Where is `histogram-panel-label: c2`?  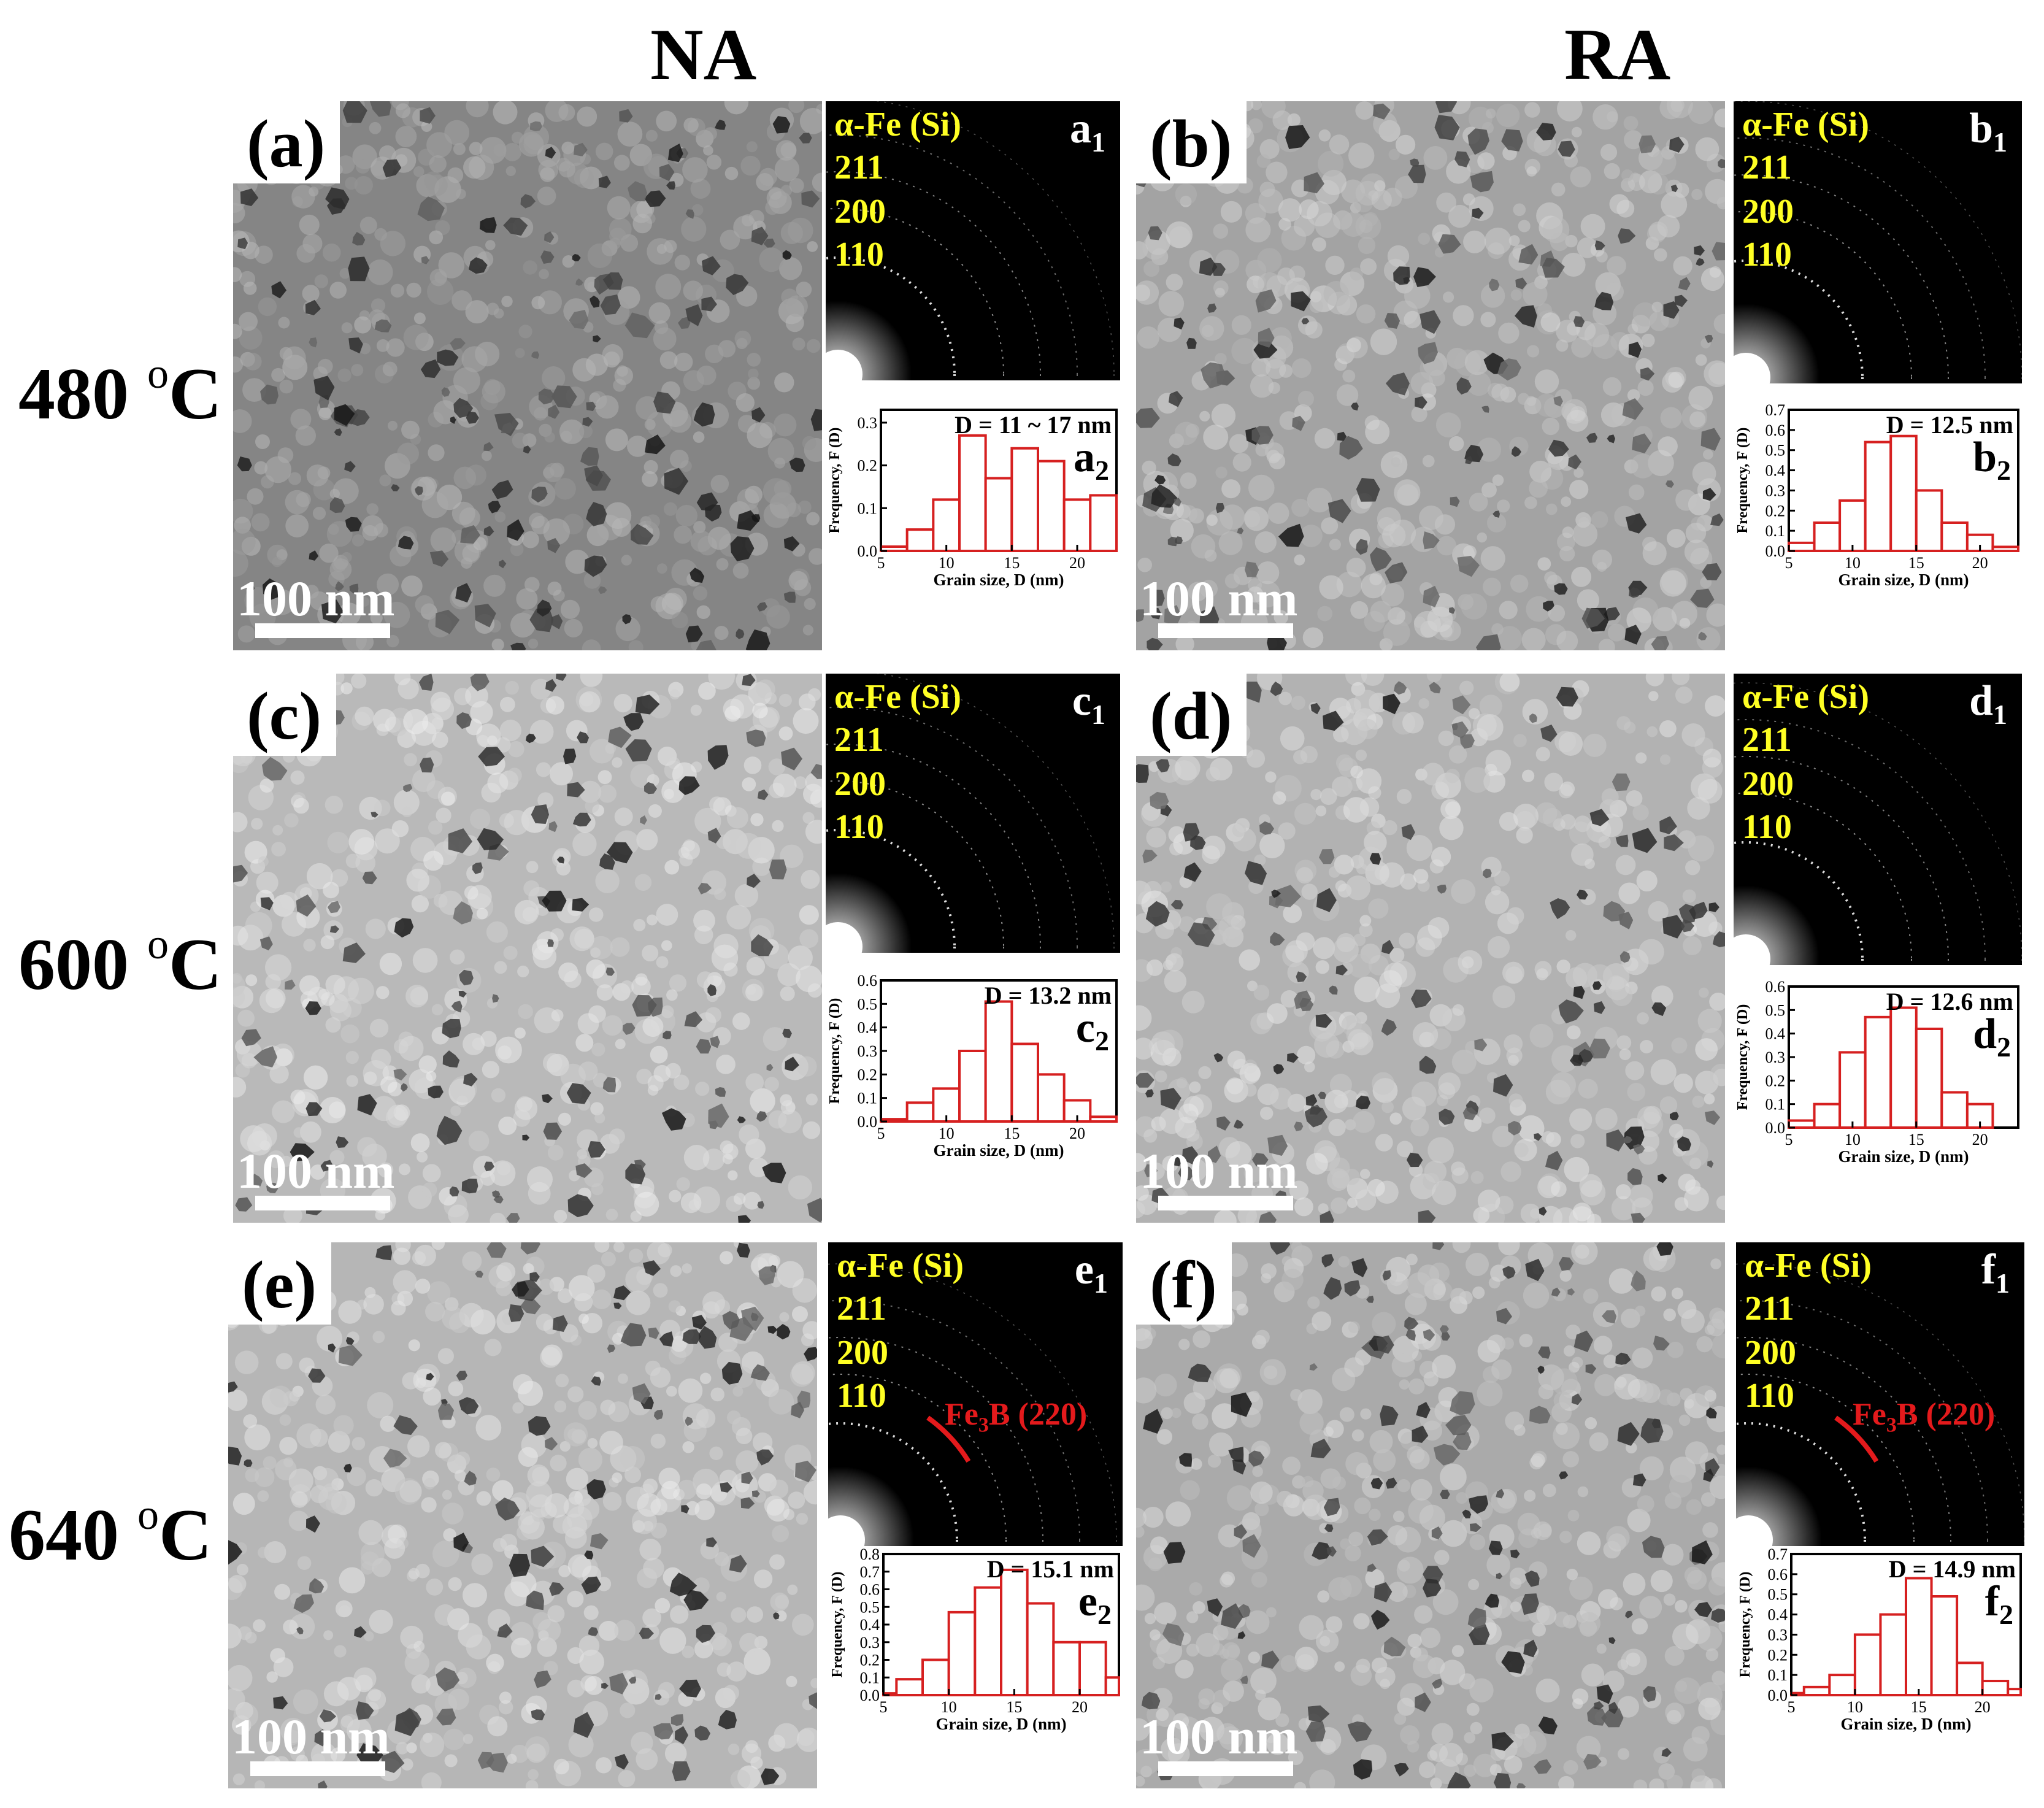 histogram-panel-label: c2 is located at coordinates (1093, 1030).